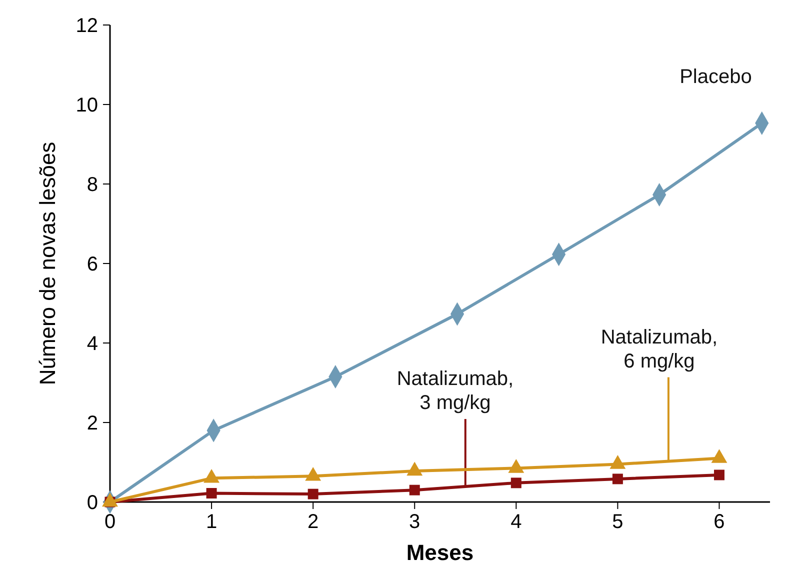  Describe the element at coordinates (110, 522) in the screenshot. I see `x-tick-label: 0` at that location.